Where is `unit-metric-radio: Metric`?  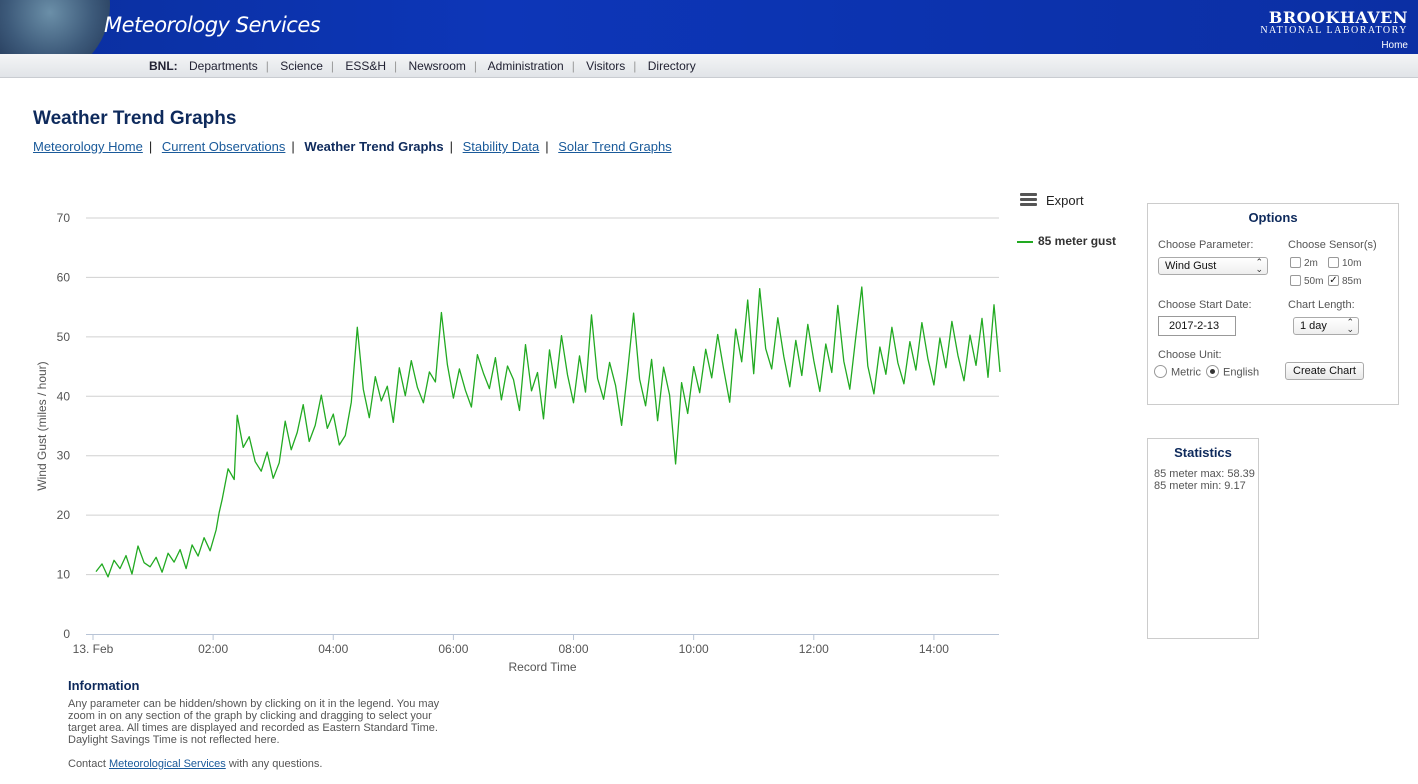
unit-metric-radio: Metric is located at coordinates (1177, 372).